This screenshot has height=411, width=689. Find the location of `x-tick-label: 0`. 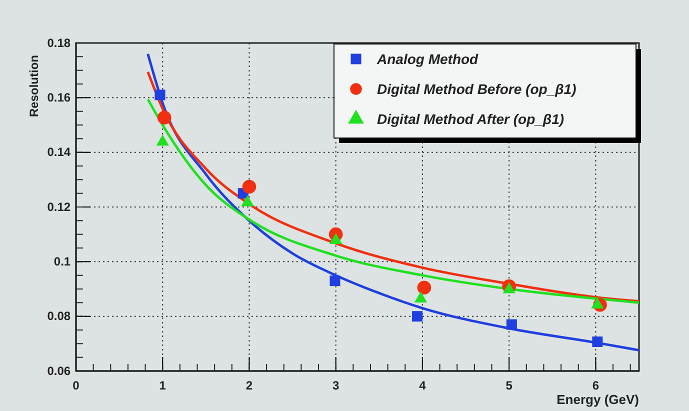

x-tick-label: 0 is located at coordinates (76, 385).